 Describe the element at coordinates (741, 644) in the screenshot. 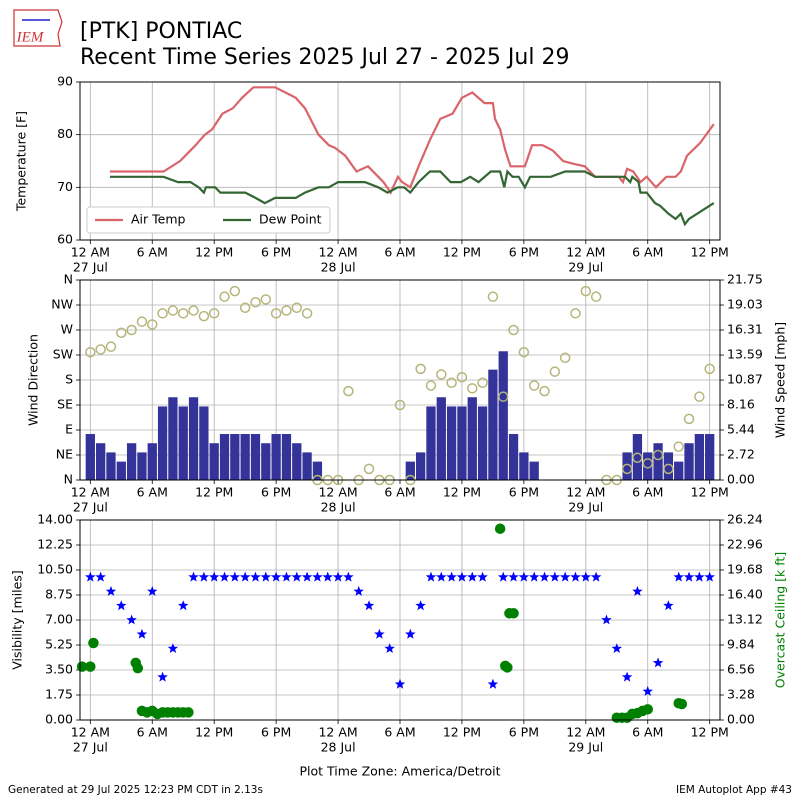

I see `y2-tick-label: 9.84` at that location.